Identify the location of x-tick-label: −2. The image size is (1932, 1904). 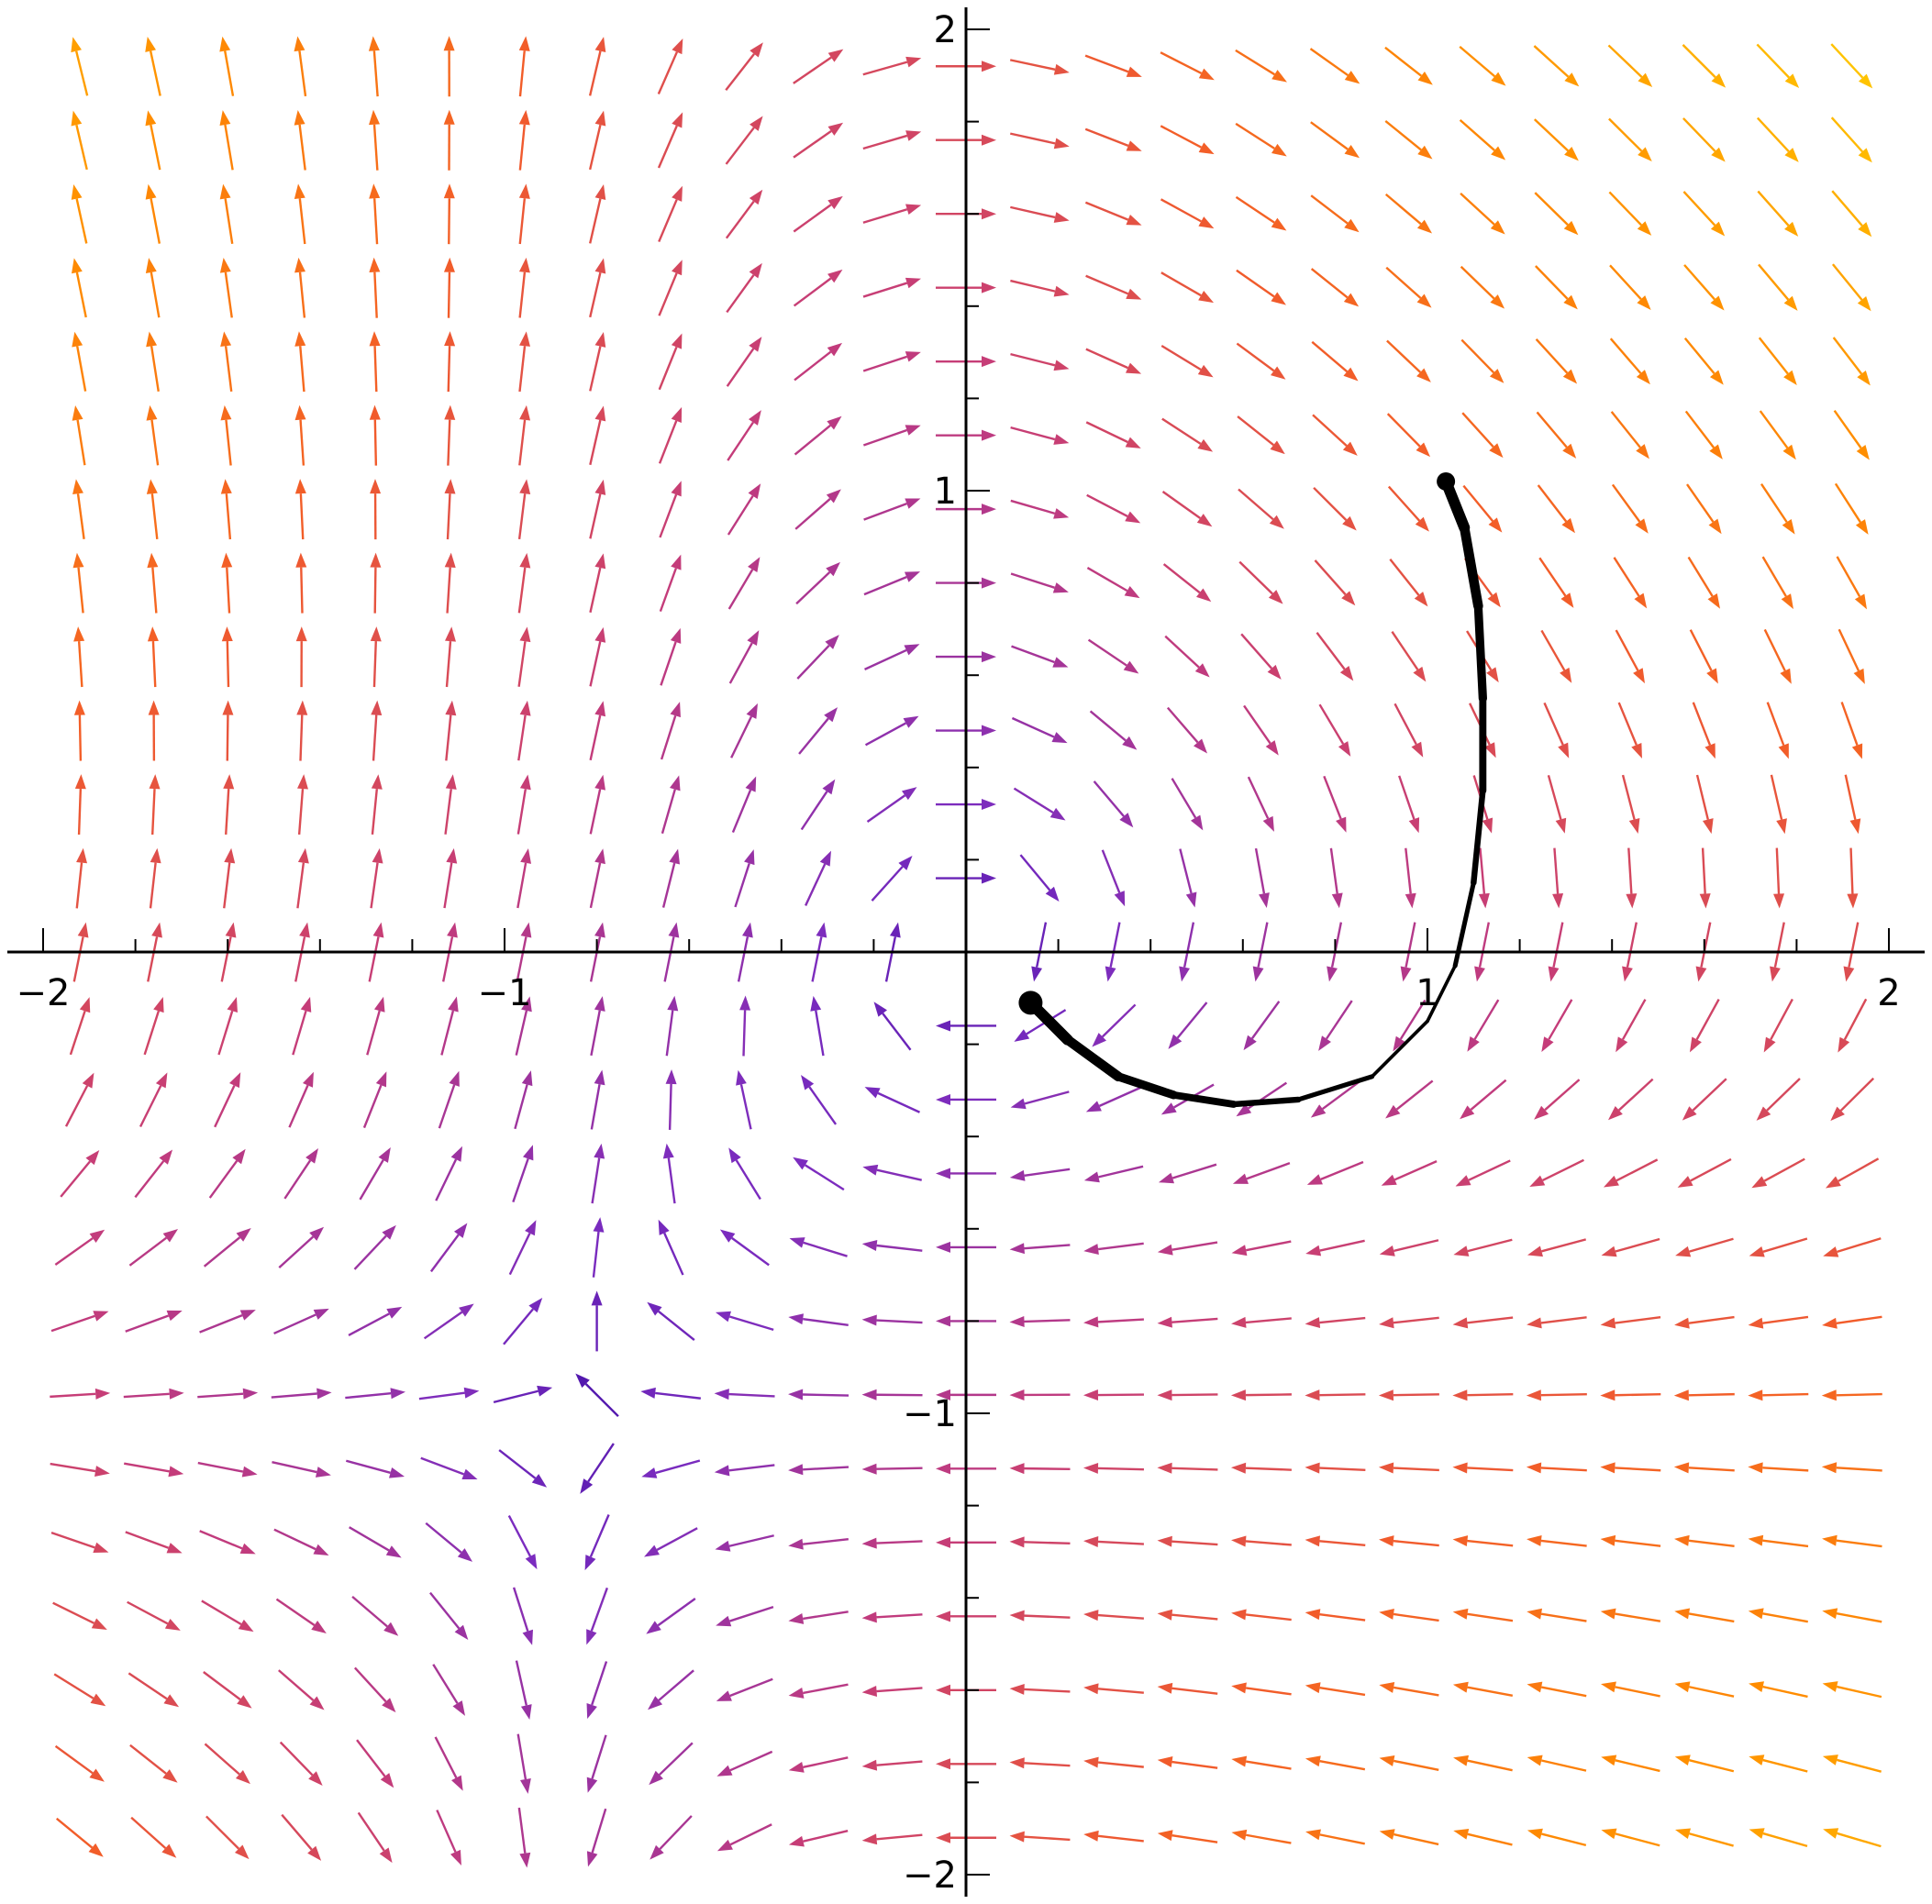
(44, 993).